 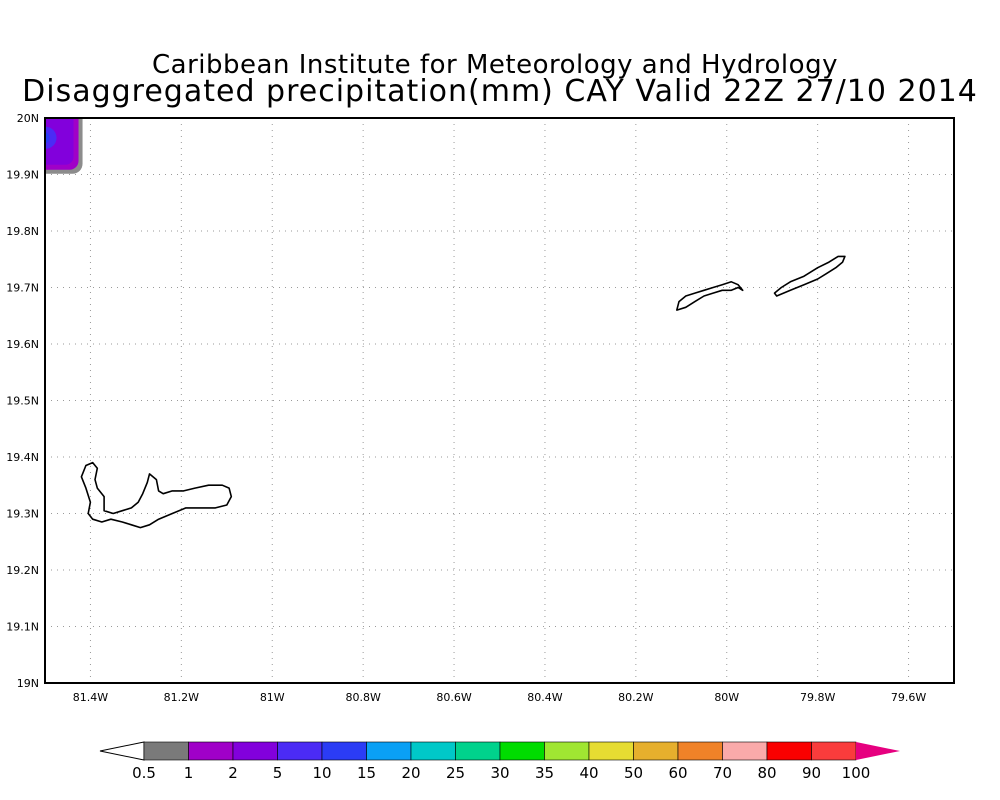 What do you see at coordinates (544, 773) in the screenshot?
I see `colorbar-label: 35` at bounding box center [544, 773].